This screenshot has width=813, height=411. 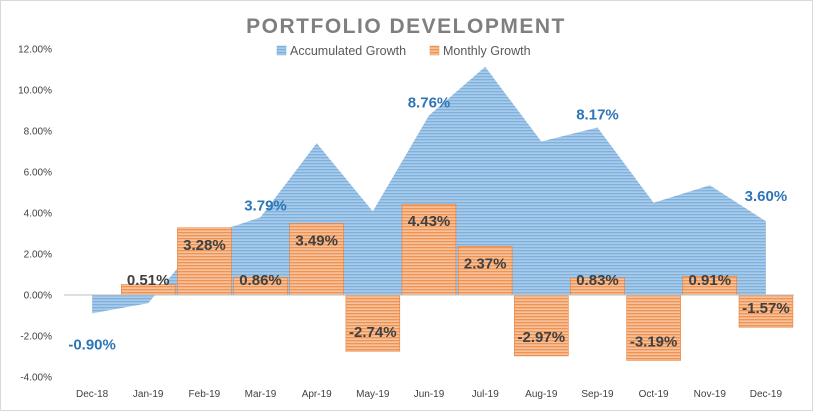 I want to click on legend-label-monthly: Monthly Growth, so click(x=487, y=51).